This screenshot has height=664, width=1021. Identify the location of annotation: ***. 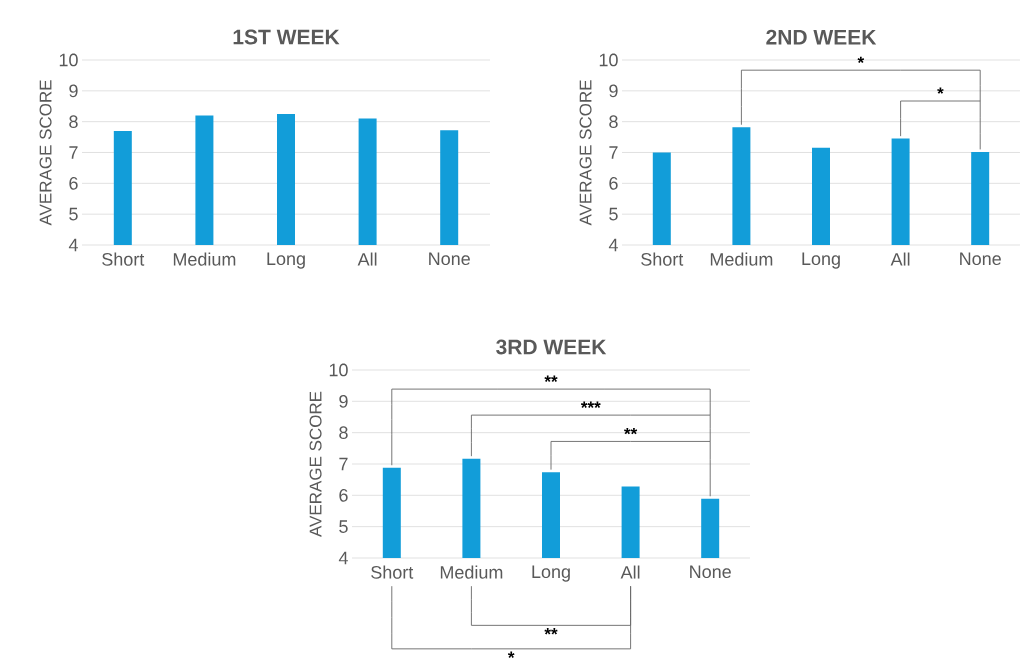
(590, 404).